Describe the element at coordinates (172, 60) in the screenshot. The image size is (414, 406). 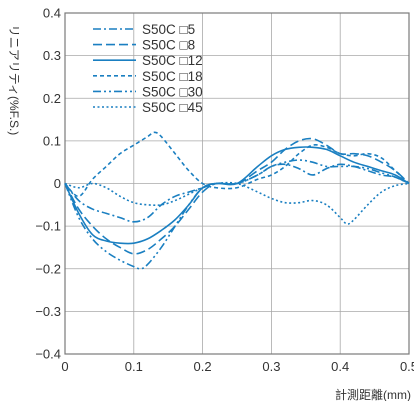
I see `legend-label-3: S50C □12` at that location.